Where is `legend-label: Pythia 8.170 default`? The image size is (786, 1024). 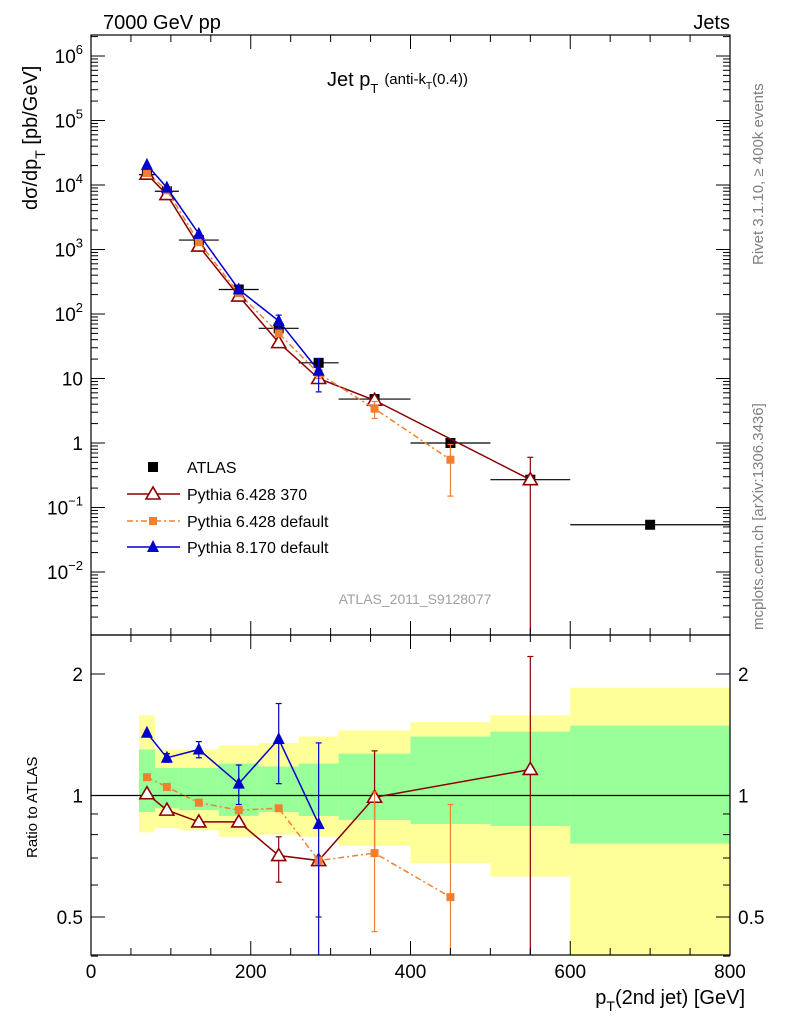 legend-label: Pythia 8.170 default is located at coordinates (258, 548).